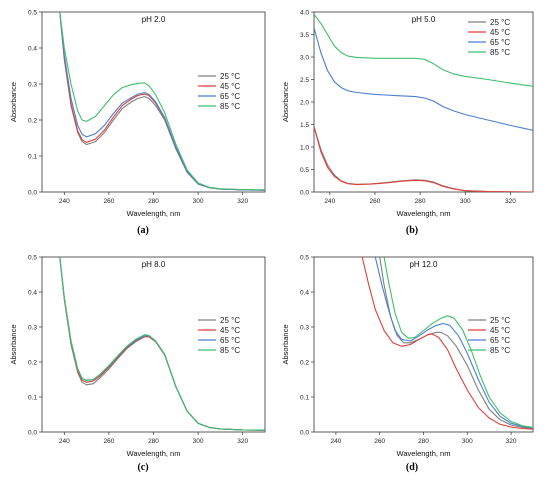  I want to click on panel-caption: (c), so click(142, 467).